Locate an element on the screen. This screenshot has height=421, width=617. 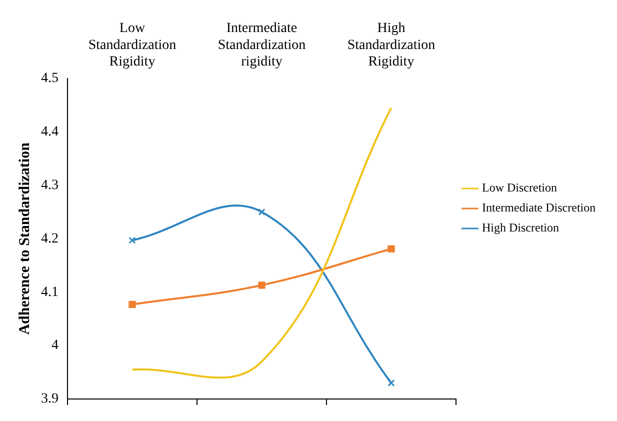
y-tick-label: 4.3 is located at coordinates (49, 185).